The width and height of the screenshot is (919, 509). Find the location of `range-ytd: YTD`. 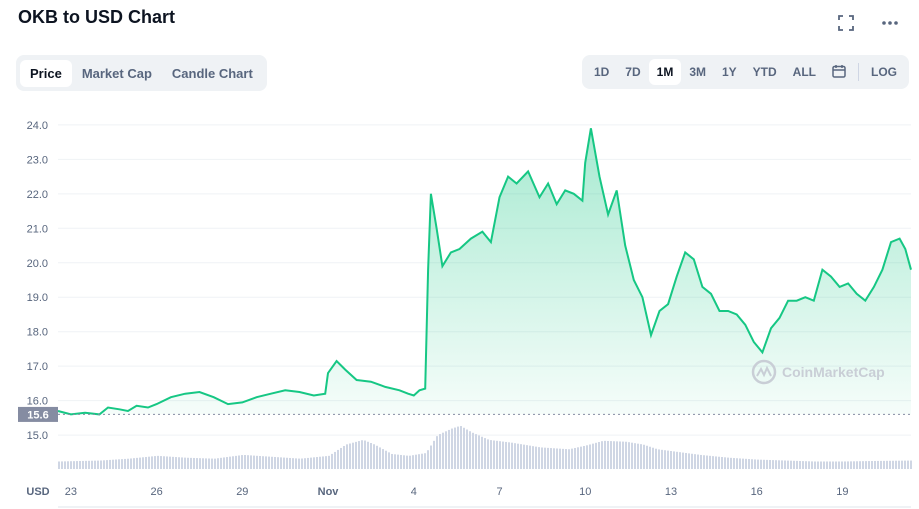

range-ytd: YTD is located at coordinates (764, 72).